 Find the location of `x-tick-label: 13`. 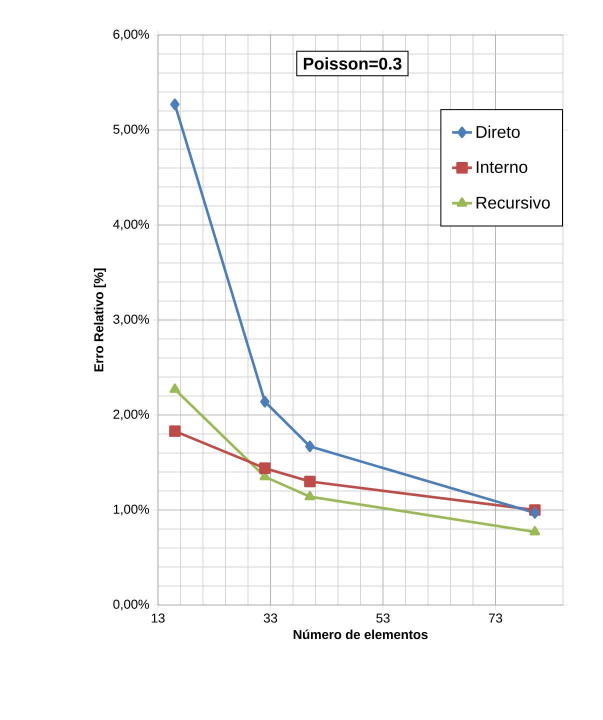

x-tick-label: 13 is located at coordinates (158, 618).